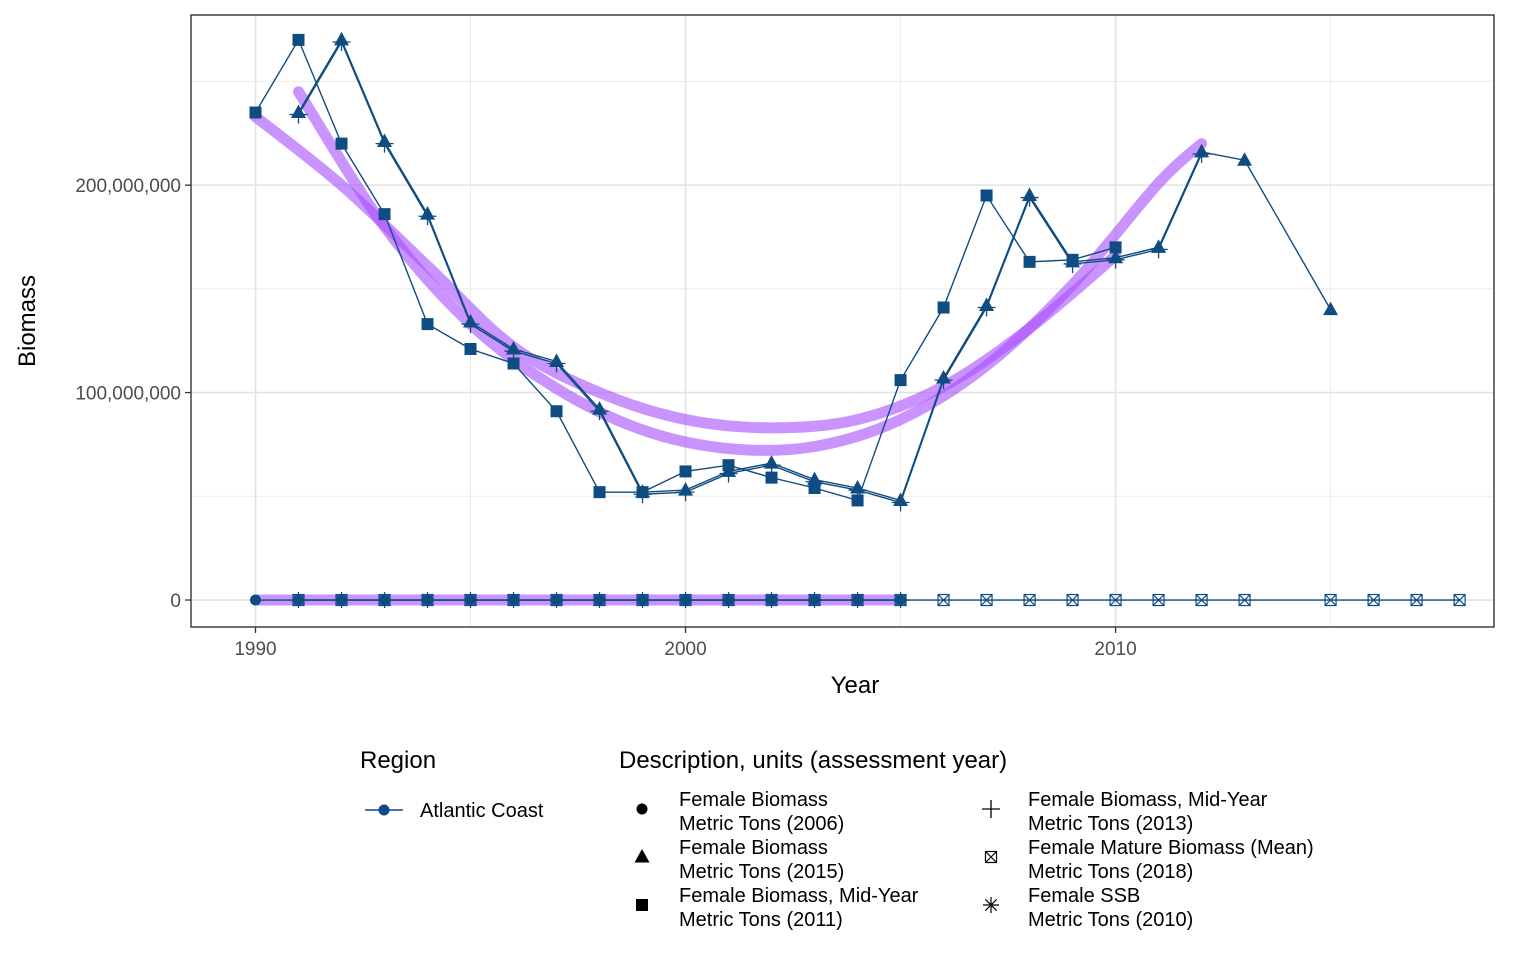 This screenshot has width=1536, height=960. What do you see at coordinates (991, 857) in the screenshot?
I see `legend-key-boxcross` at bounding box center [991, 857].